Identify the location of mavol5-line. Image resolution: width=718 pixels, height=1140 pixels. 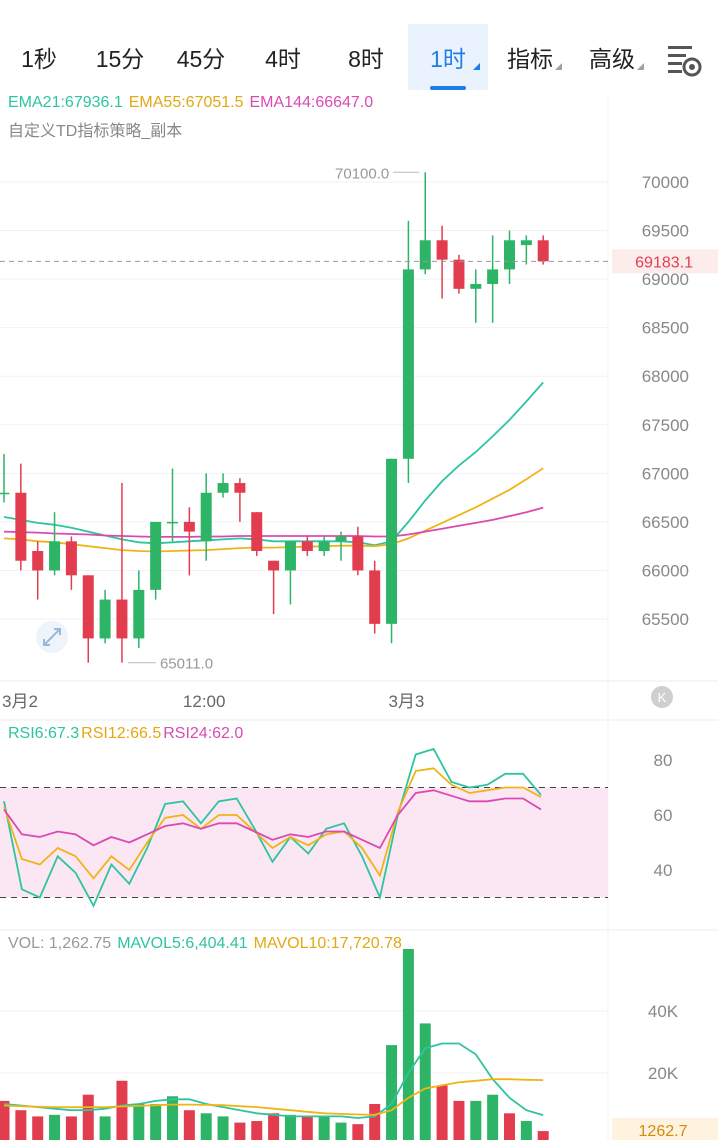
(273, 1080).